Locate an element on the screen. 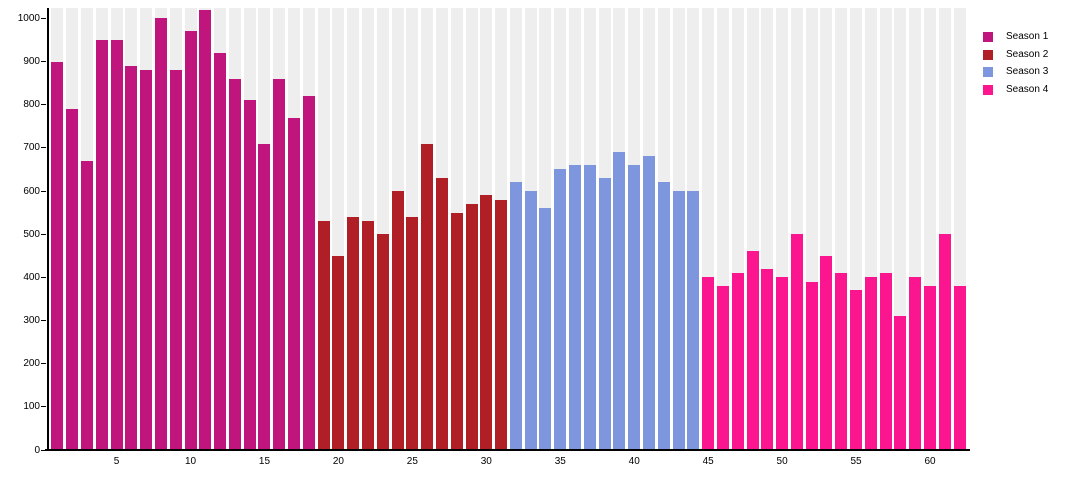  legend-item: Season 1 is located at coordinates (1015, 37).